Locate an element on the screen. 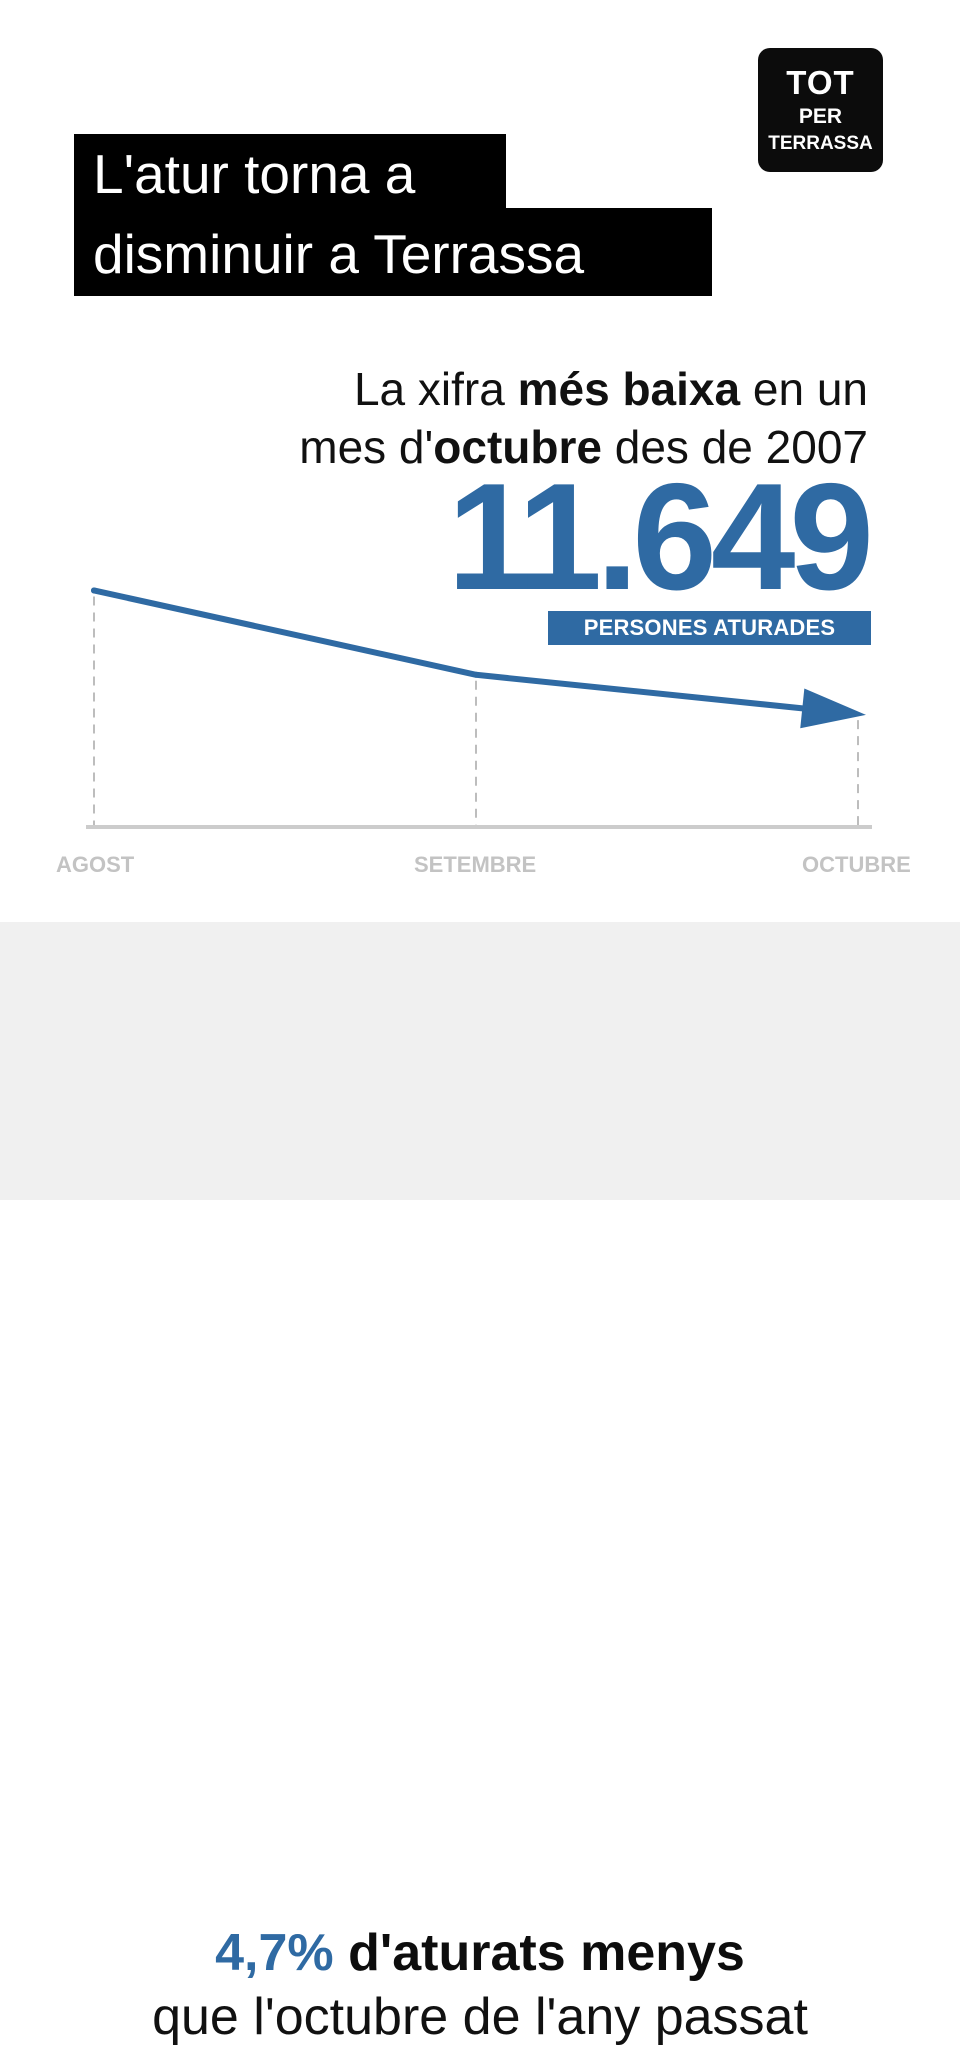 This screenshot has height=2048, width=960. footer-line-2: que l'octubre de l'any passat is located at coordinates (480, 2017).